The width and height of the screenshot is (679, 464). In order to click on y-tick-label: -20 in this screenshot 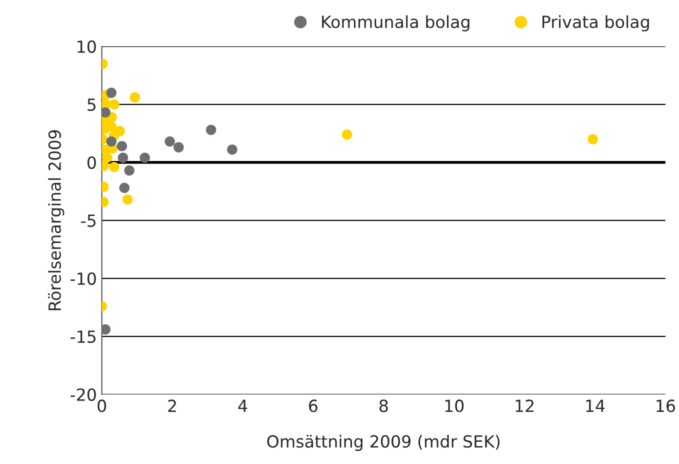, I will do `click(83, 394)`.